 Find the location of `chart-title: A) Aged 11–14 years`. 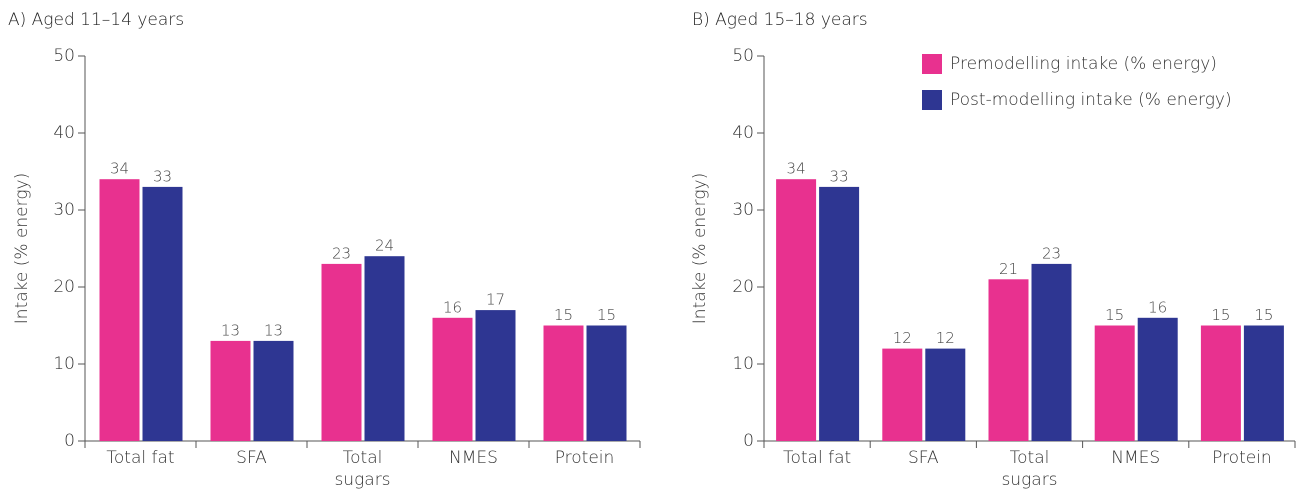

chart-title: A) Aged 11–14 years is located at coordinates (96, 20).